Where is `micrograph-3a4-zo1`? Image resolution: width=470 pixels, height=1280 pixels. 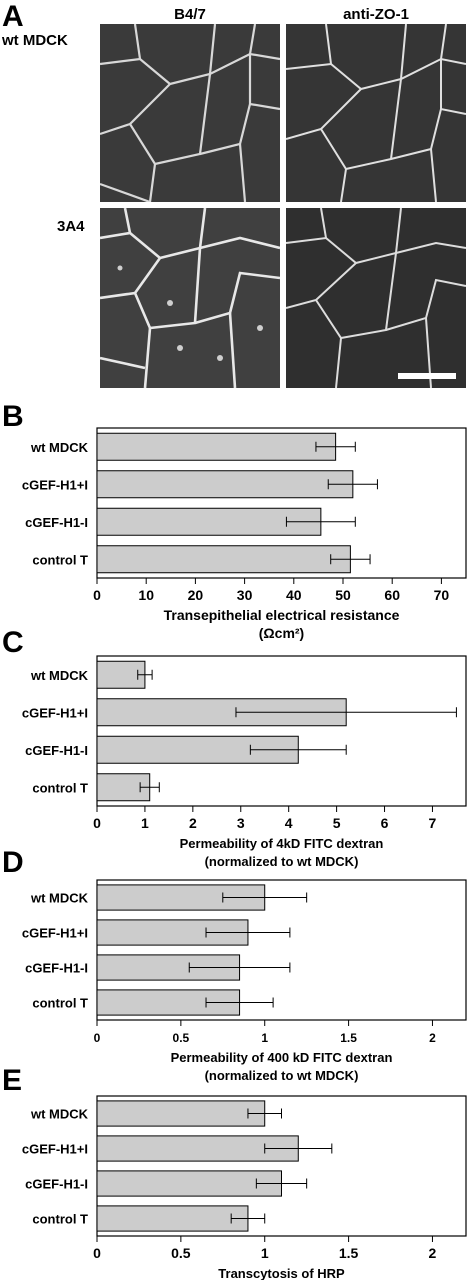
micrograph-3a4-zo1 is located at coordinates (376, 298).